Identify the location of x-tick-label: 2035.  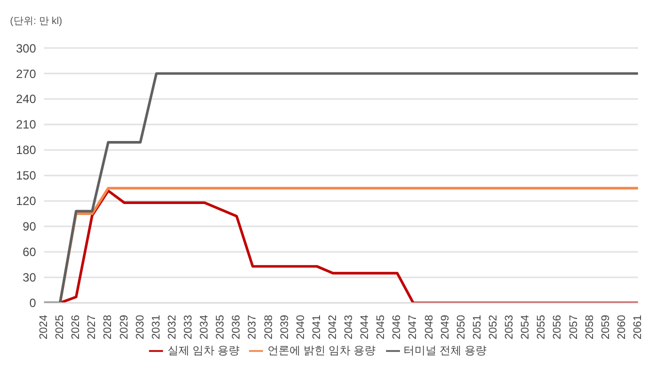
(220, 327).